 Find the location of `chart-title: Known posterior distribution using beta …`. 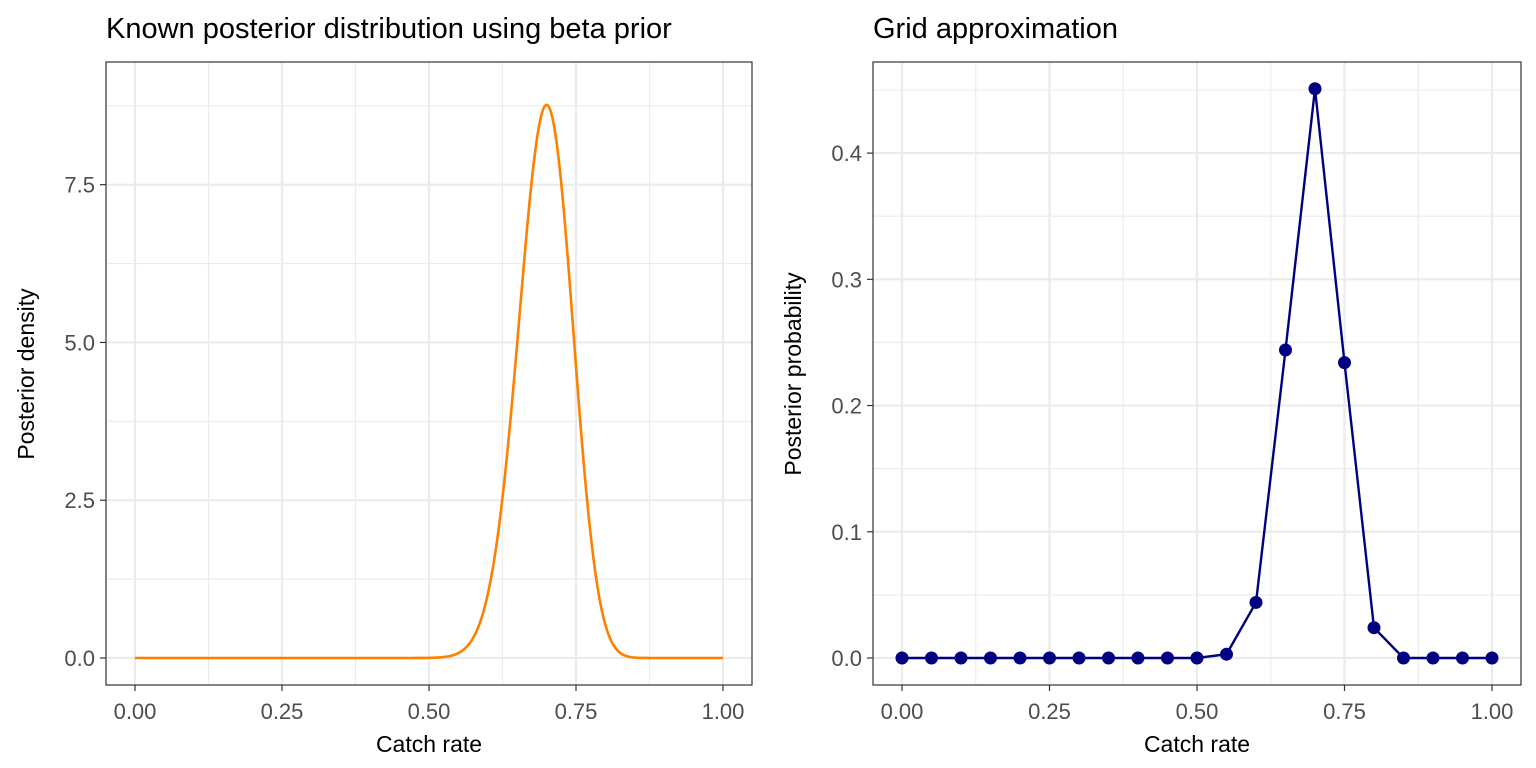

chart-title: Known posterior distribution using beta … is located at coordinates (389, 29).